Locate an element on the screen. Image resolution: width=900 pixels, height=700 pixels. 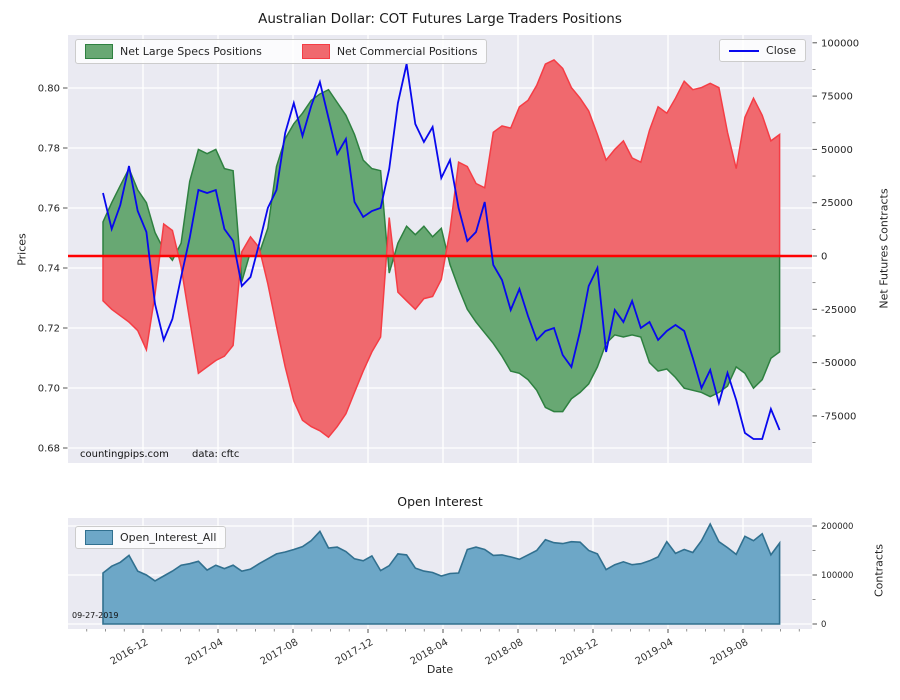
close-legend: Close is located at coordinates (762, 50).